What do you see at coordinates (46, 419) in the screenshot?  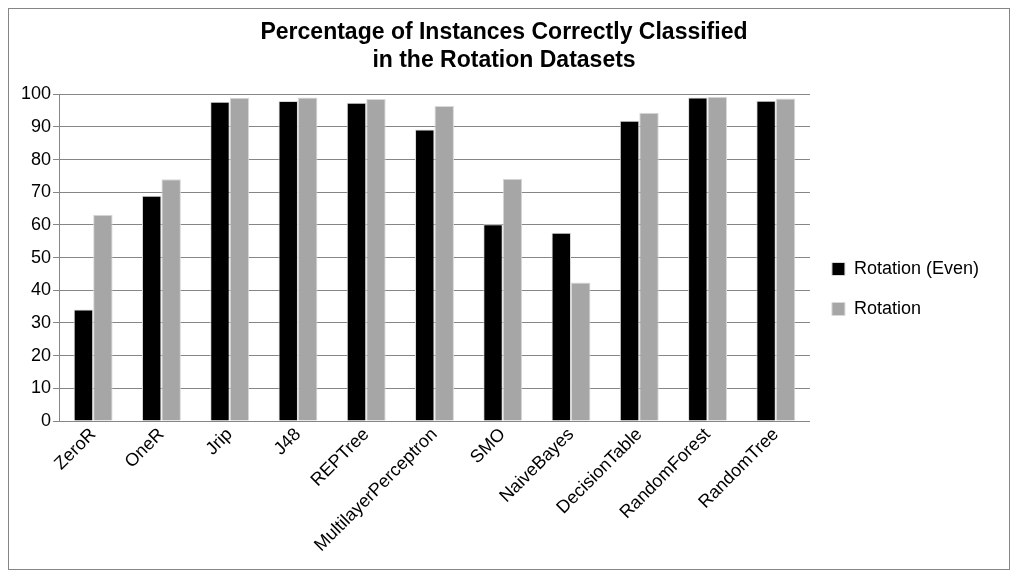 I see `y-tick-label: 0` at bounding box center [46, 419].